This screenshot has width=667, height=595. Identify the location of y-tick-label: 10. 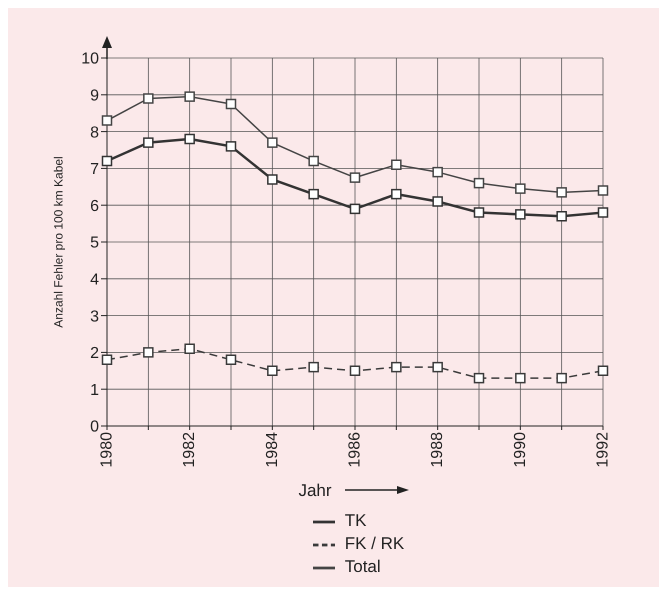
(90, 59).